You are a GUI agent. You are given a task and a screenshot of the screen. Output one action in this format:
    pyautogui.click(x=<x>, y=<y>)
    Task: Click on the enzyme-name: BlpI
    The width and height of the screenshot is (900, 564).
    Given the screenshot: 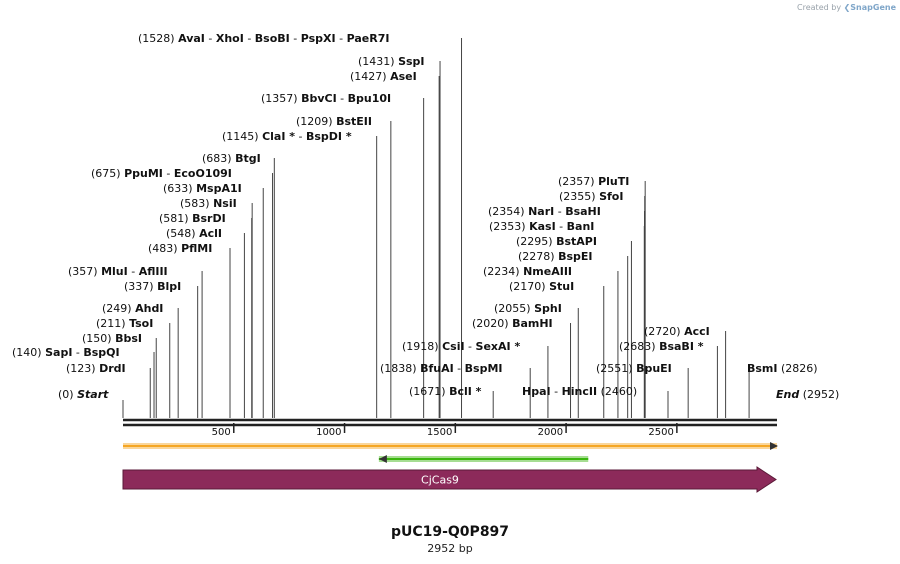 What is the action you would take?
    pyautogui.click(x=169, y=286)
    